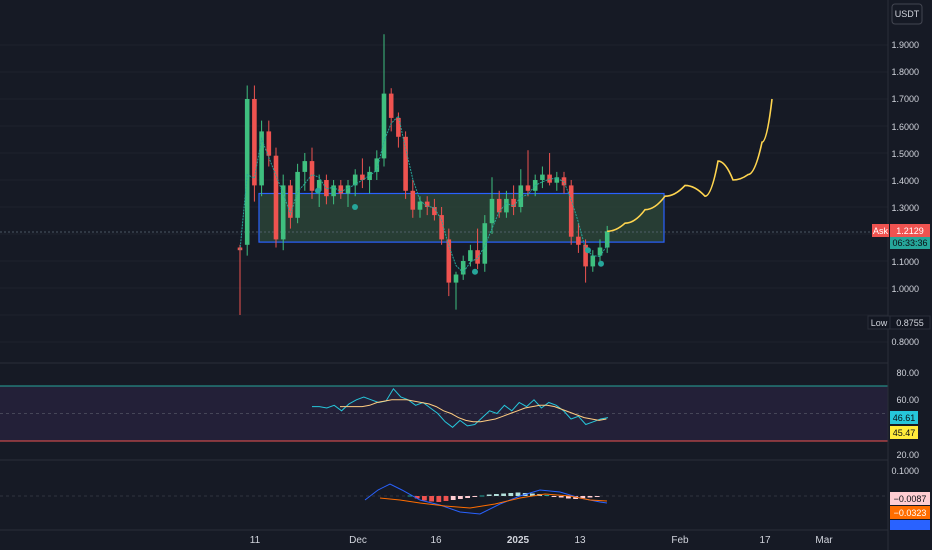  I want to click on macd-line-tag, so click(910, 525).